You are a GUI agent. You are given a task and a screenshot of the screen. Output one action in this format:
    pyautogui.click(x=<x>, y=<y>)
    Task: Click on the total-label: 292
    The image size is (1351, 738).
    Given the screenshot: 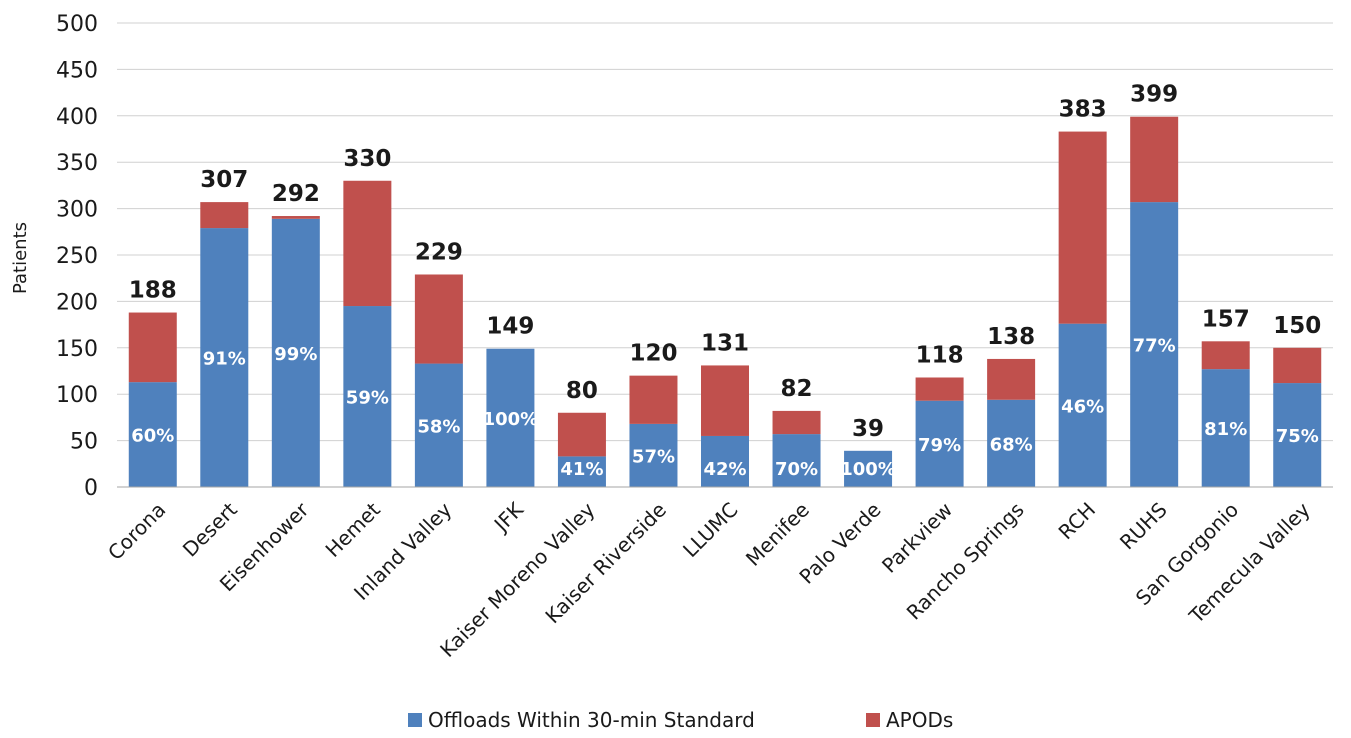 What is the action you would take?
    pyautogui.click(x=296, y=194)
    